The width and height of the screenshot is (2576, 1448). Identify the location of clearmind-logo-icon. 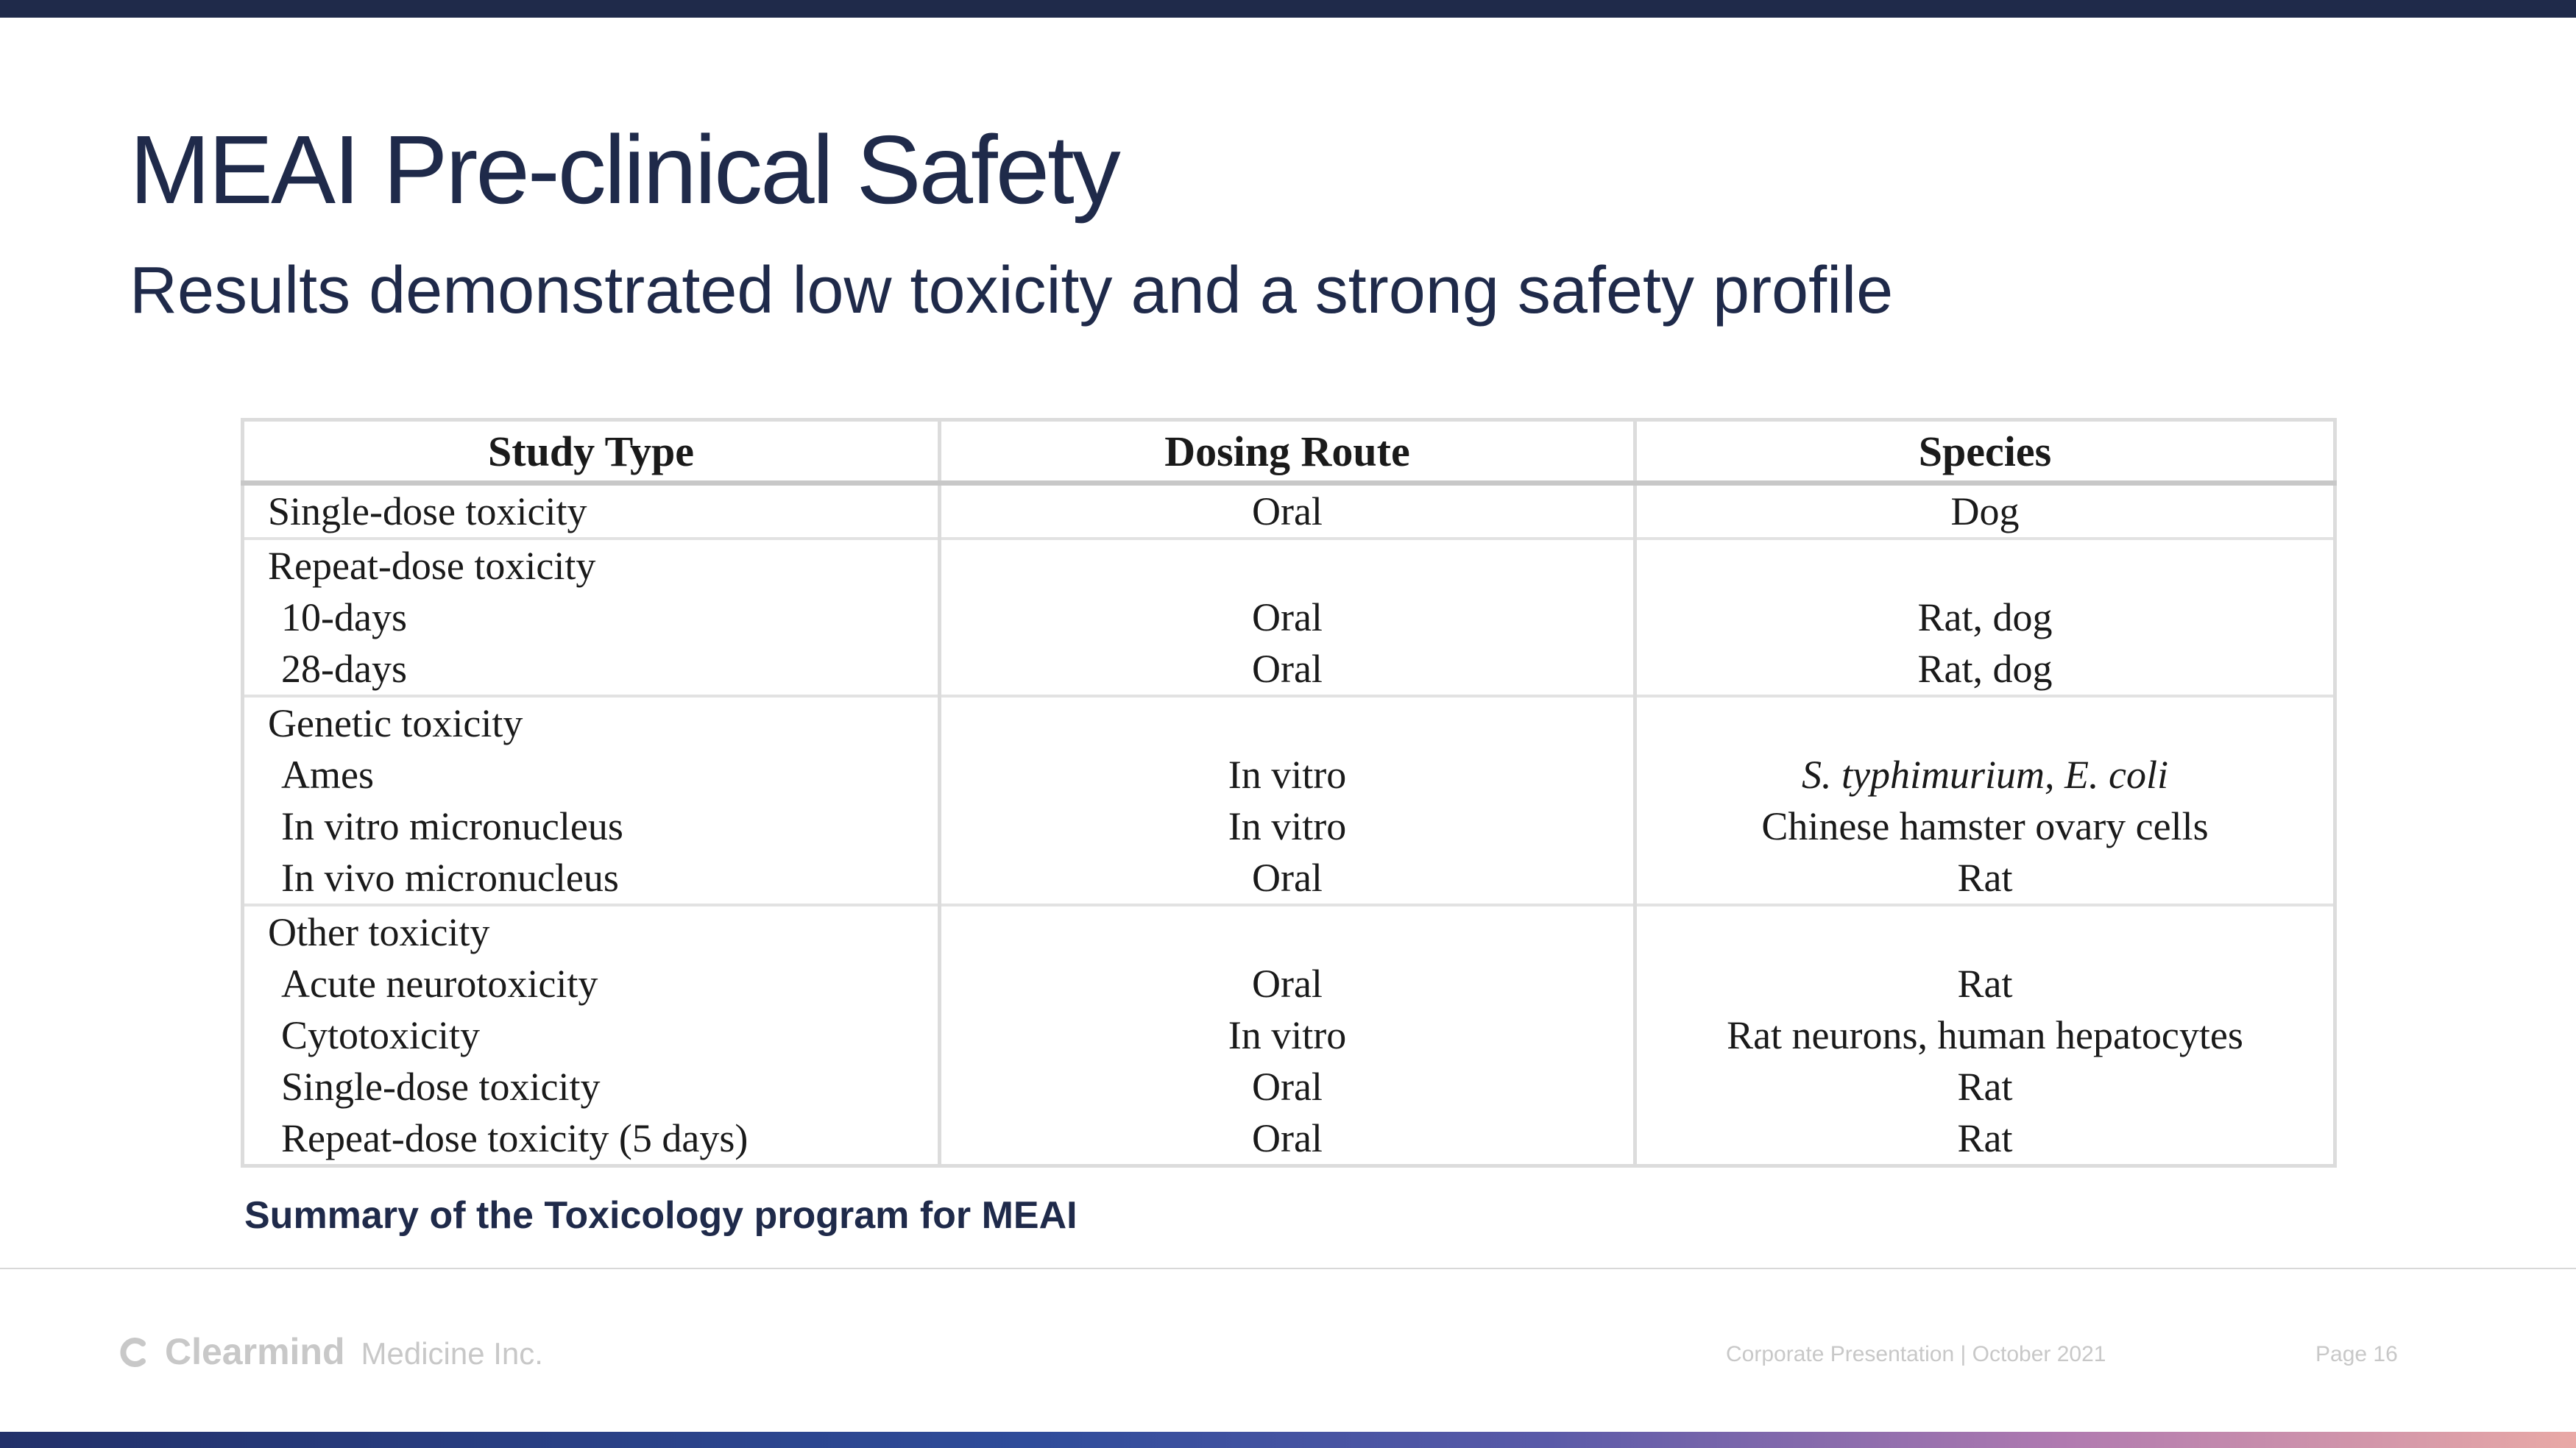
(132, 1352).